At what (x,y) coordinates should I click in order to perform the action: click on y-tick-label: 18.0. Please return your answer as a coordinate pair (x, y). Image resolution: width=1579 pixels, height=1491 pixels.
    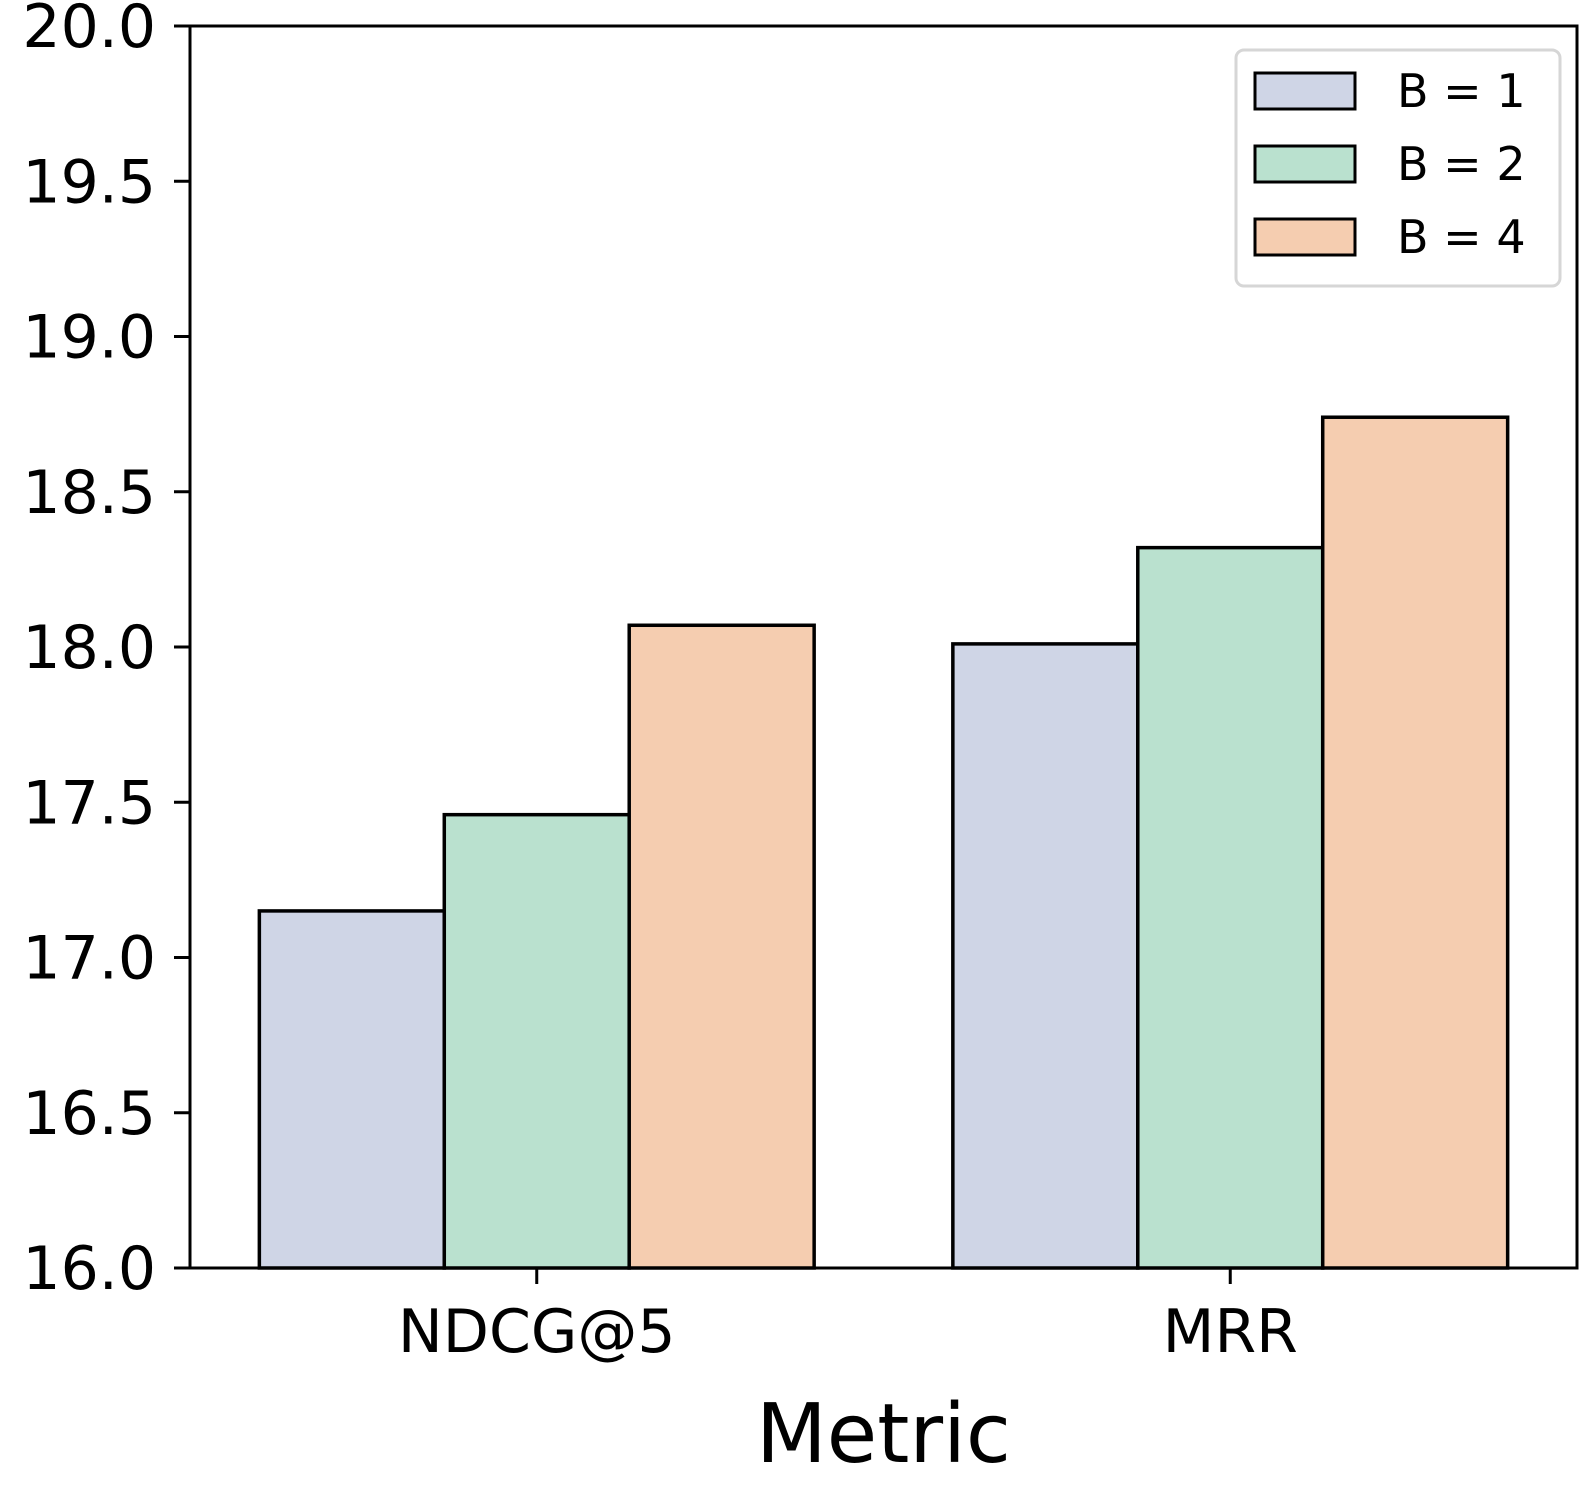
    Looking at the image, I should click on (89, 648).